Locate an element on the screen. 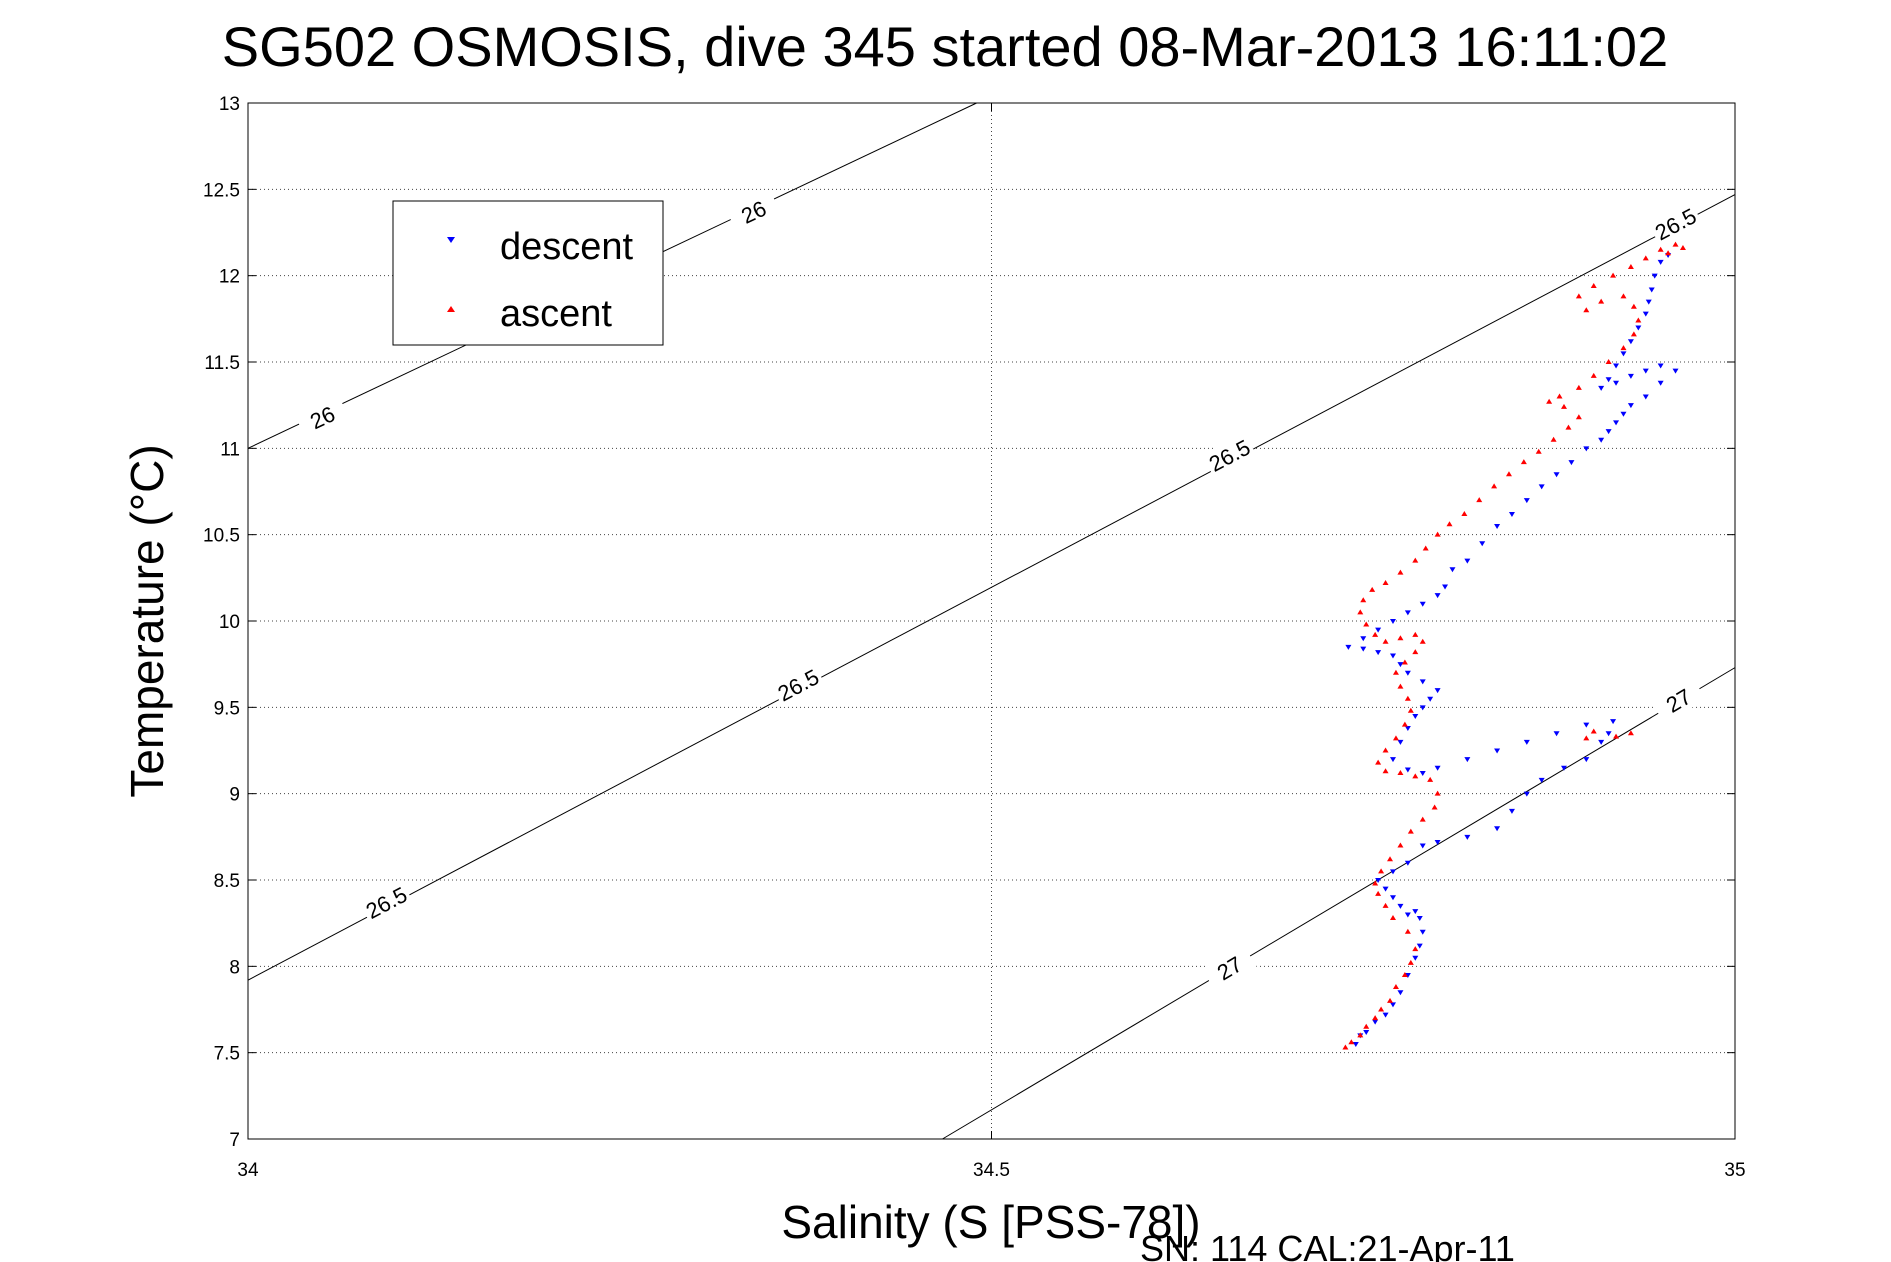  x-tick-label: 34 is located at coordinates (248, 1170).